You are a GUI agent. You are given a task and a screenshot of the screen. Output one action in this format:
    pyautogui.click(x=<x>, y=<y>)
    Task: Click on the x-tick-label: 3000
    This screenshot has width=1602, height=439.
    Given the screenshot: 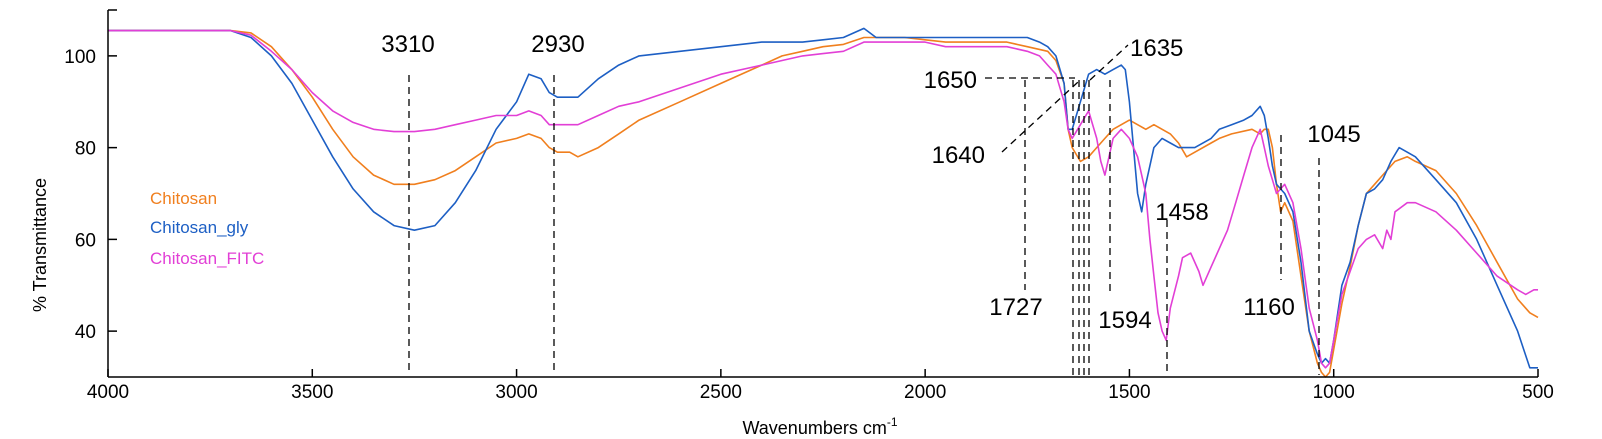 What is the action you would take?
    pyautogui.click(x=516, y=392)
    